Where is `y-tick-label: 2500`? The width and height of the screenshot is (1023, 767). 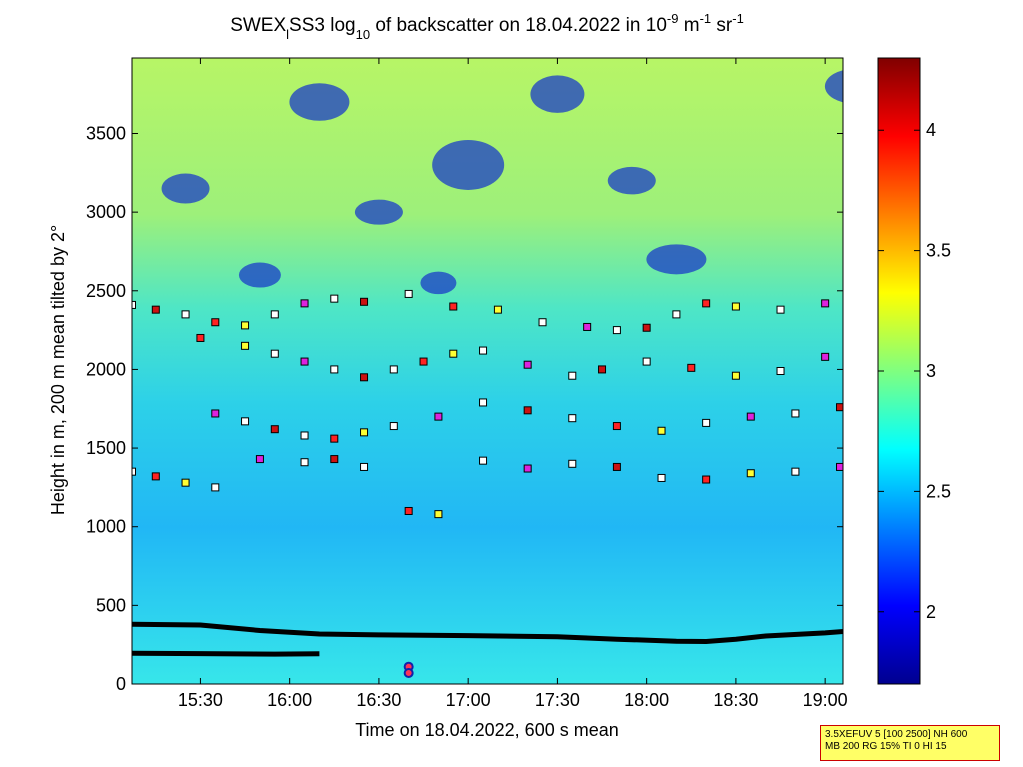
y-tick-label: 2500 is located at coordinates (106, 291).